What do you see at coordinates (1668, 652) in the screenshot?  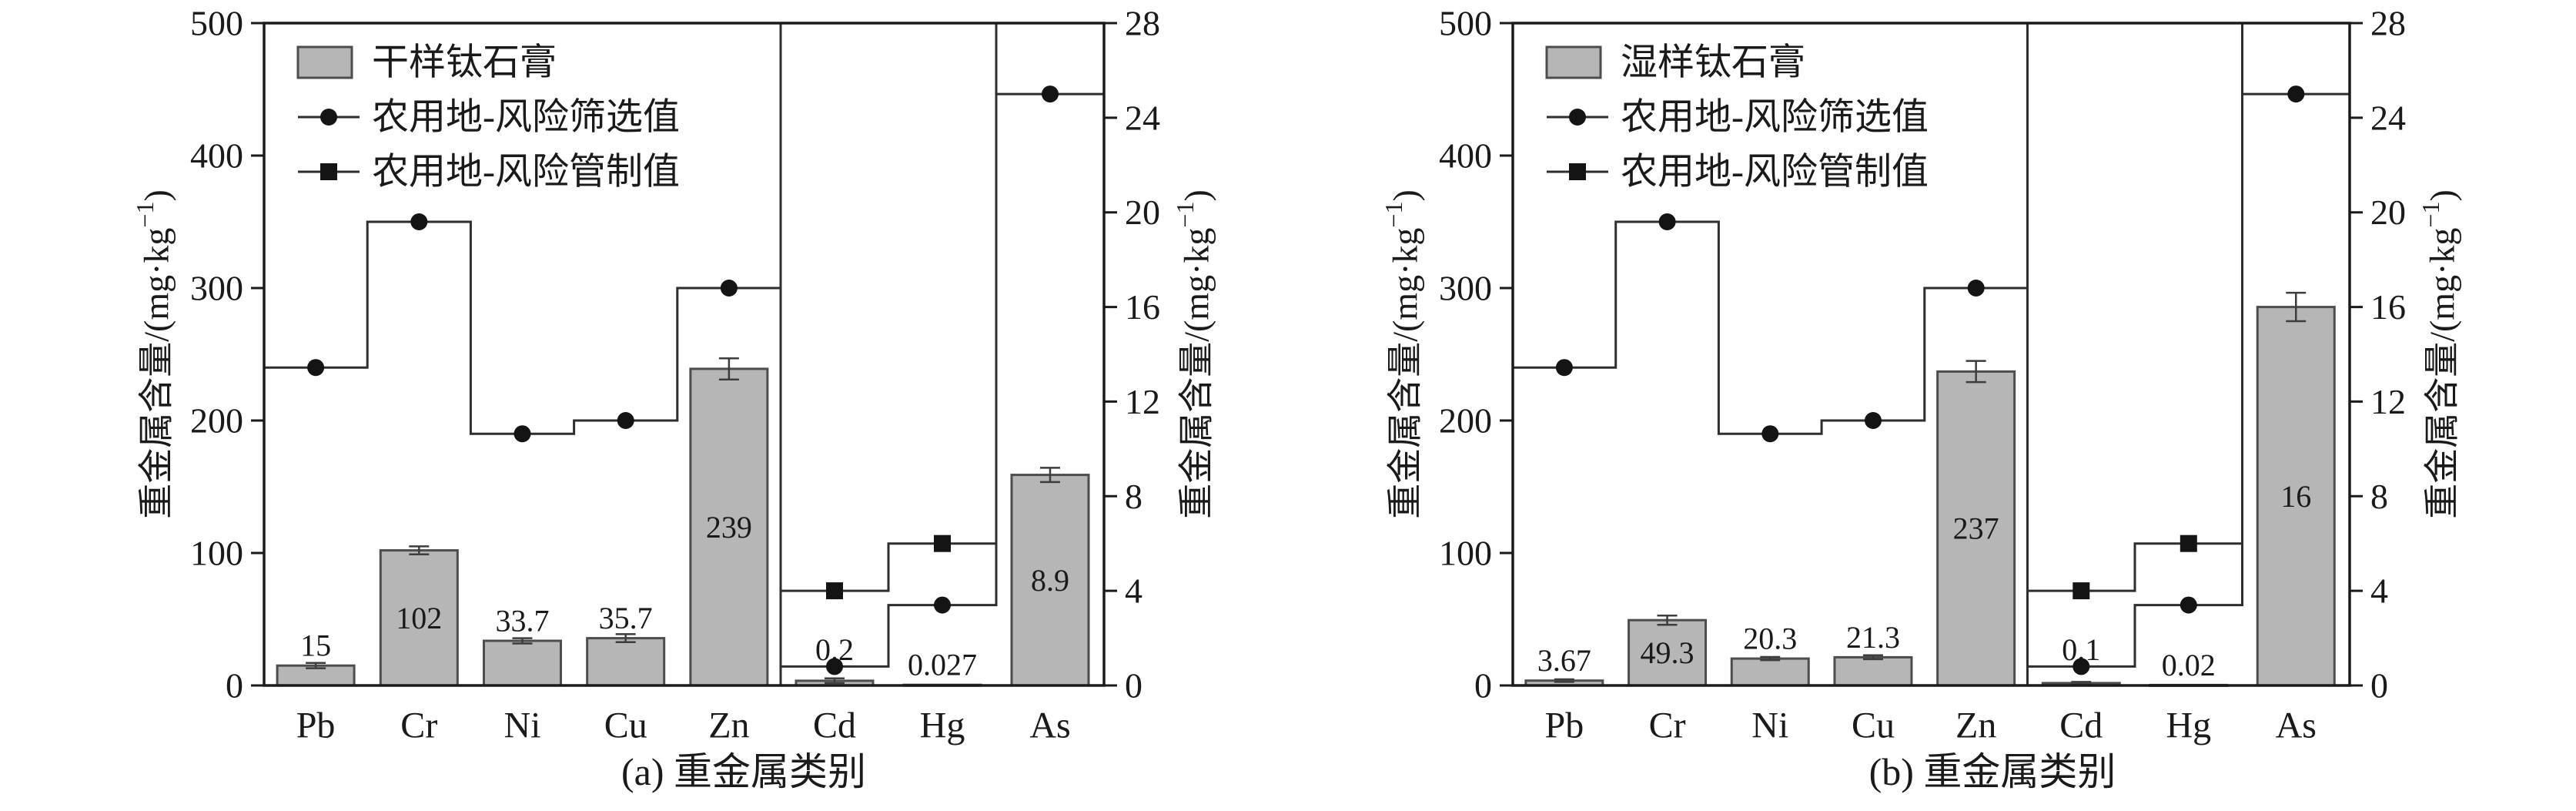 I see `bar-b-Cr` at bounding box center [1668, 652].